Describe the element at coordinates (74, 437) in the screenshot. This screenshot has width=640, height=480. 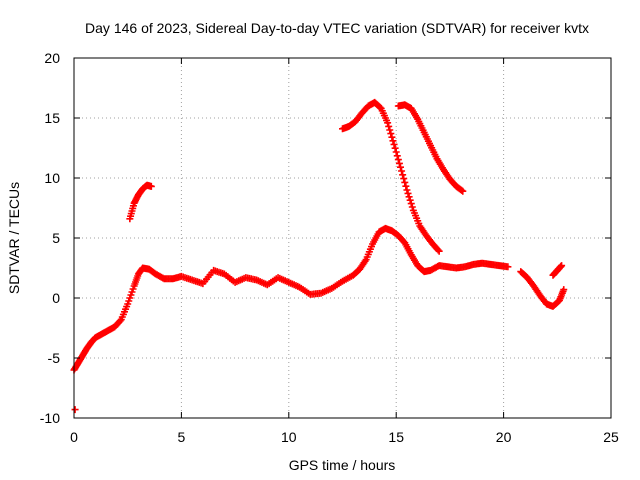
I see `x-tick-label: 0` at that location.